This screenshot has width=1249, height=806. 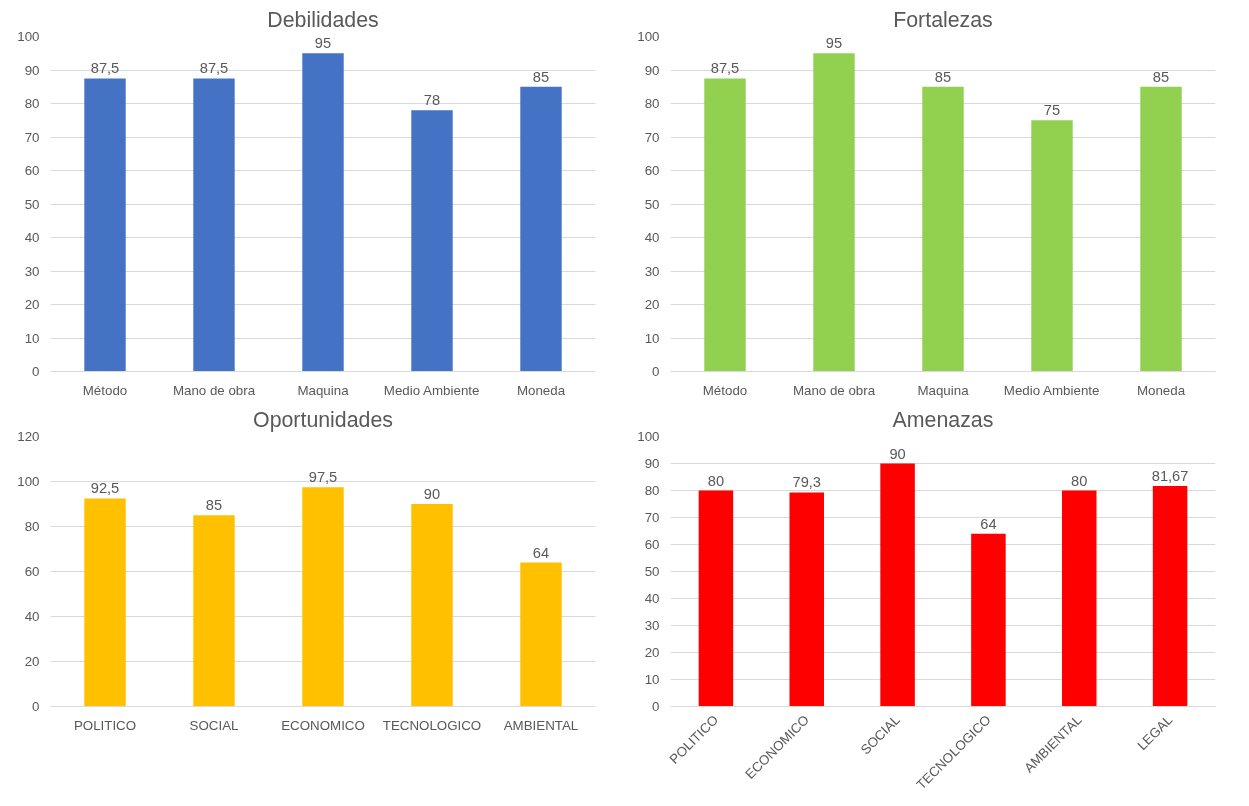 What do you see at coordinates (105, 488) in the screenshot?
I see `data-label: 92,5` at bounding box center [105, 488].